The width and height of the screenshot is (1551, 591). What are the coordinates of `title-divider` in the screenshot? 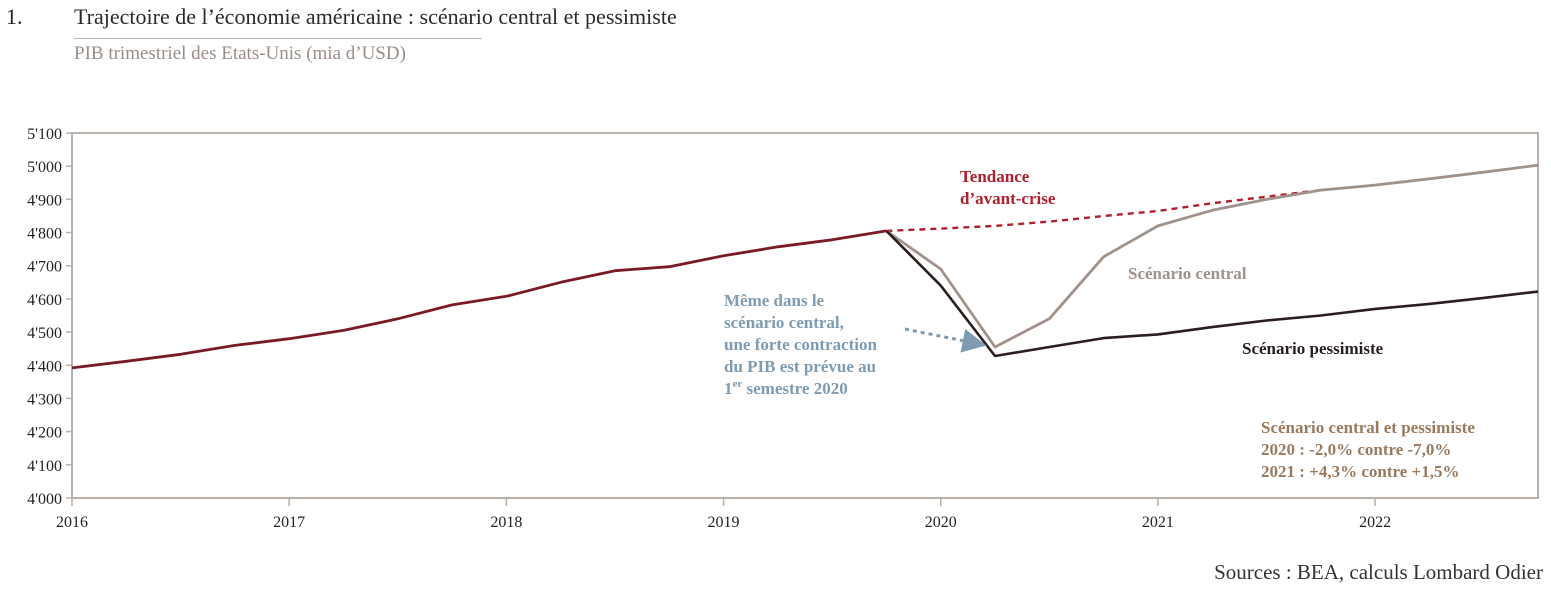 It's located at (278, 38).